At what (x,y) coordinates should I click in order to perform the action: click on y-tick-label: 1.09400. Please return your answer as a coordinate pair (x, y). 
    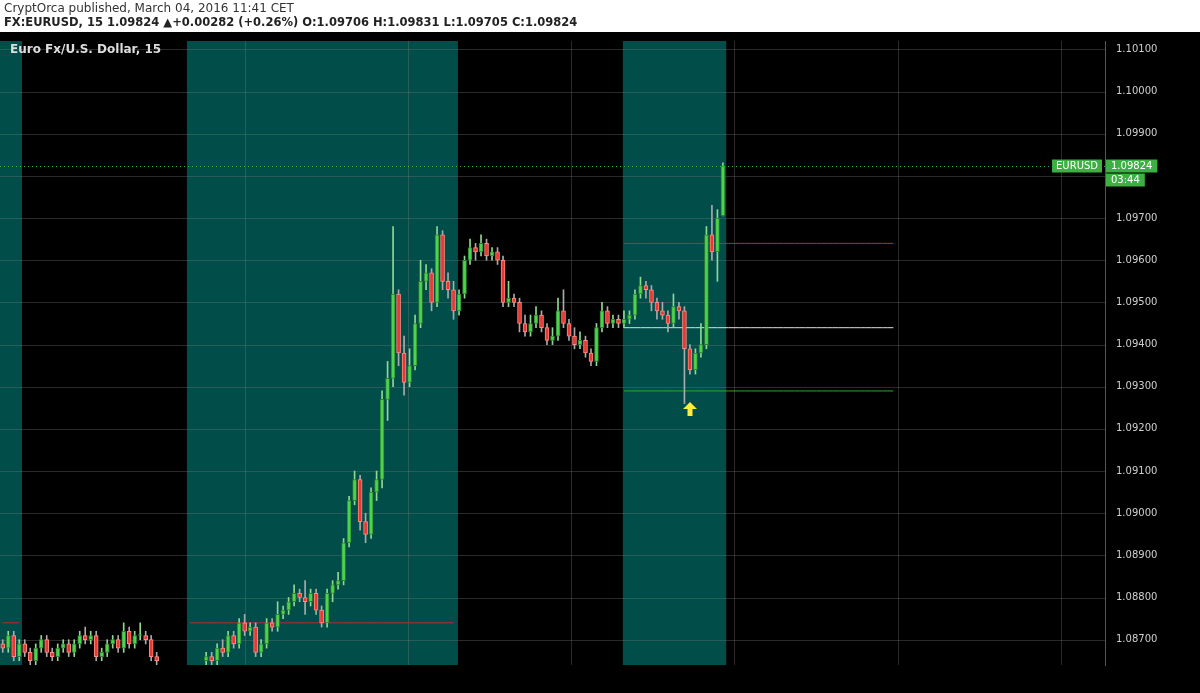
    Looking at the image, I should click on (1137, 344).